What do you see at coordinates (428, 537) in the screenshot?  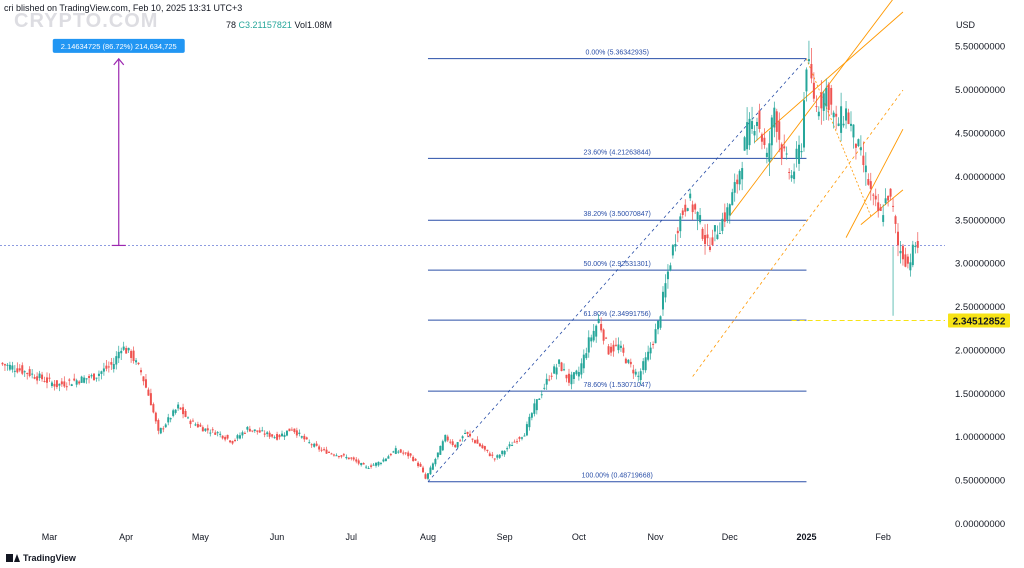 I see `x-tick-label: Aug` at bounding box center [428, 537].